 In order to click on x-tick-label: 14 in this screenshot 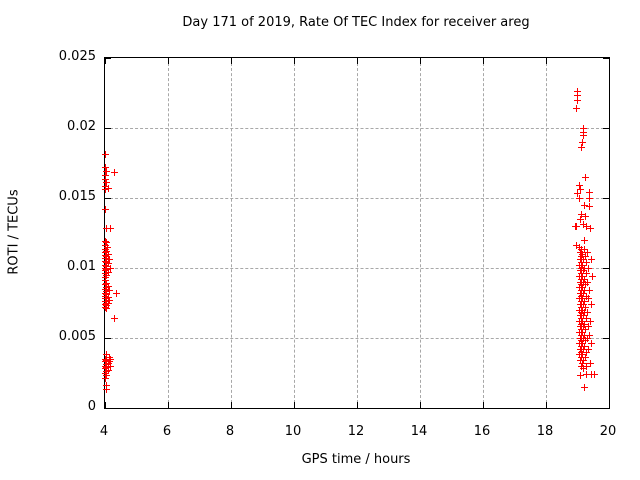, I will do `click(419, 431)`.